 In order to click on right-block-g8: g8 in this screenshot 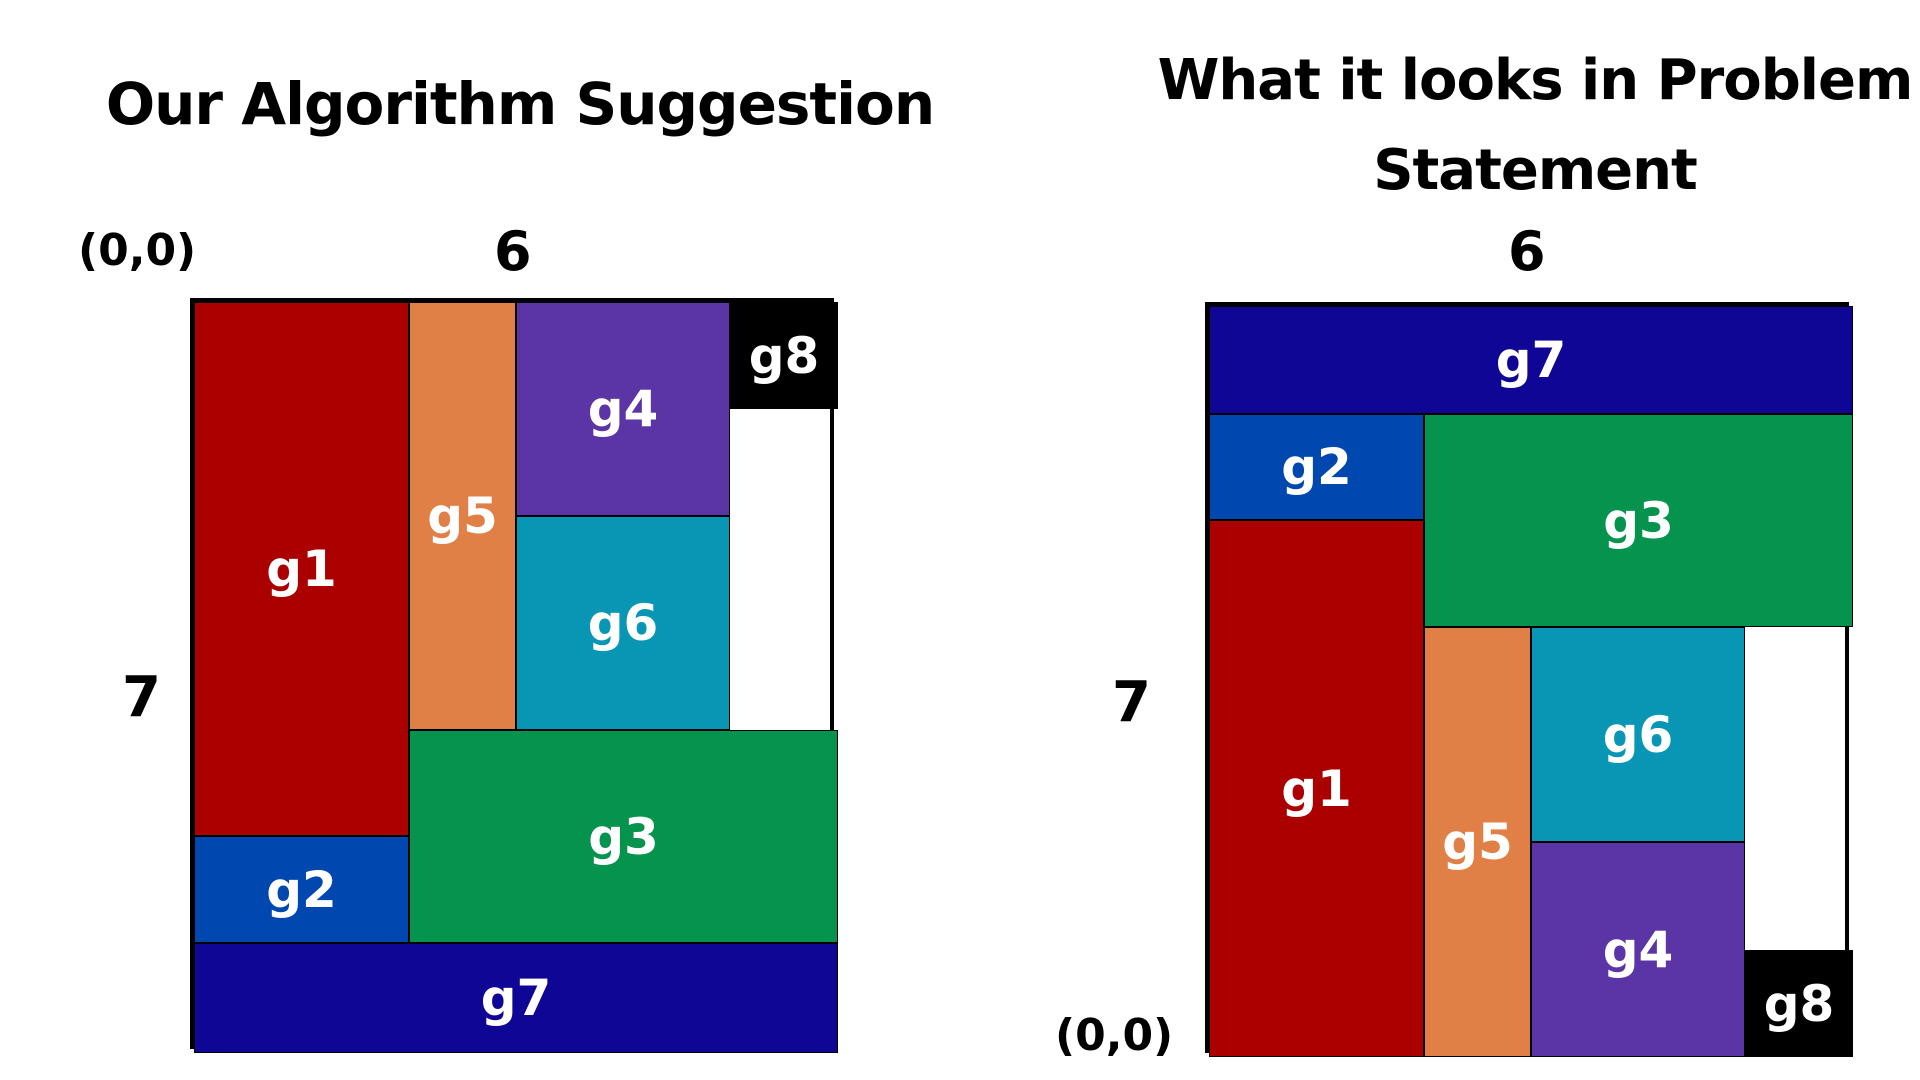, I will do `click(1799, 1003)`.